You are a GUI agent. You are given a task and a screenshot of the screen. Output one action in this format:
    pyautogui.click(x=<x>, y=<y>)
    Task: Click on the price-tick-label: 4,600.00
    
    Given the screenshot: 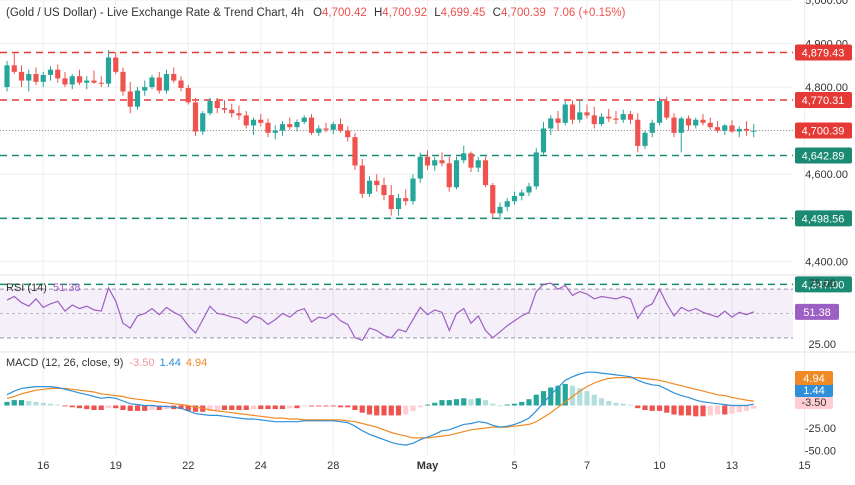 What is the action you would take?
    pyautogui.click(x=826, y=175)
    